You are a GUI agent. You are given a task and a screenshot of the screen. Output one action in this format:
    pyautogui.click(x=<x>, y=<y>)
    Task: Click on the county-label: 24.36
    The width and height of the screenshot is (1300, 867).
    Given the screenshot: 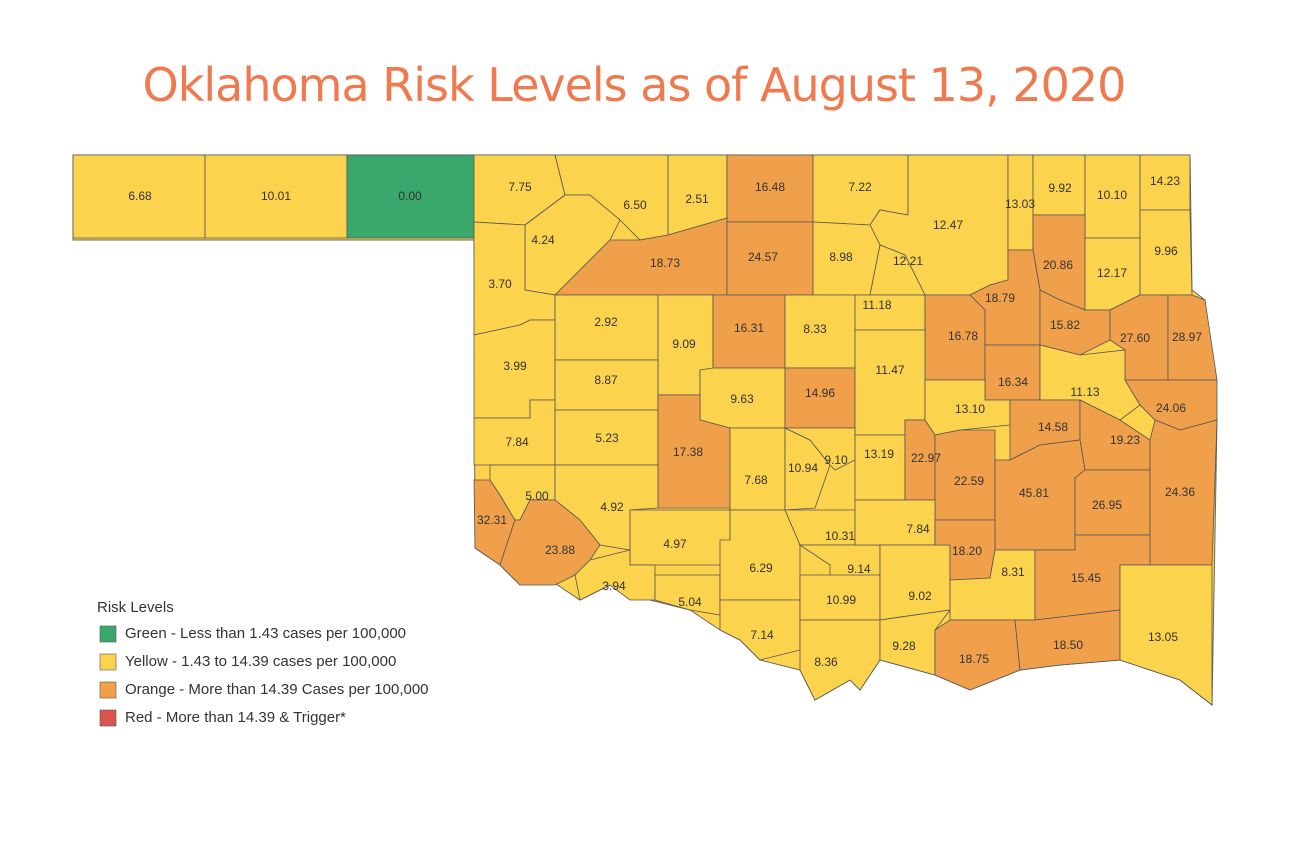 What is the action you would take?
    pyautogui.click(x=1180, y=492)
    